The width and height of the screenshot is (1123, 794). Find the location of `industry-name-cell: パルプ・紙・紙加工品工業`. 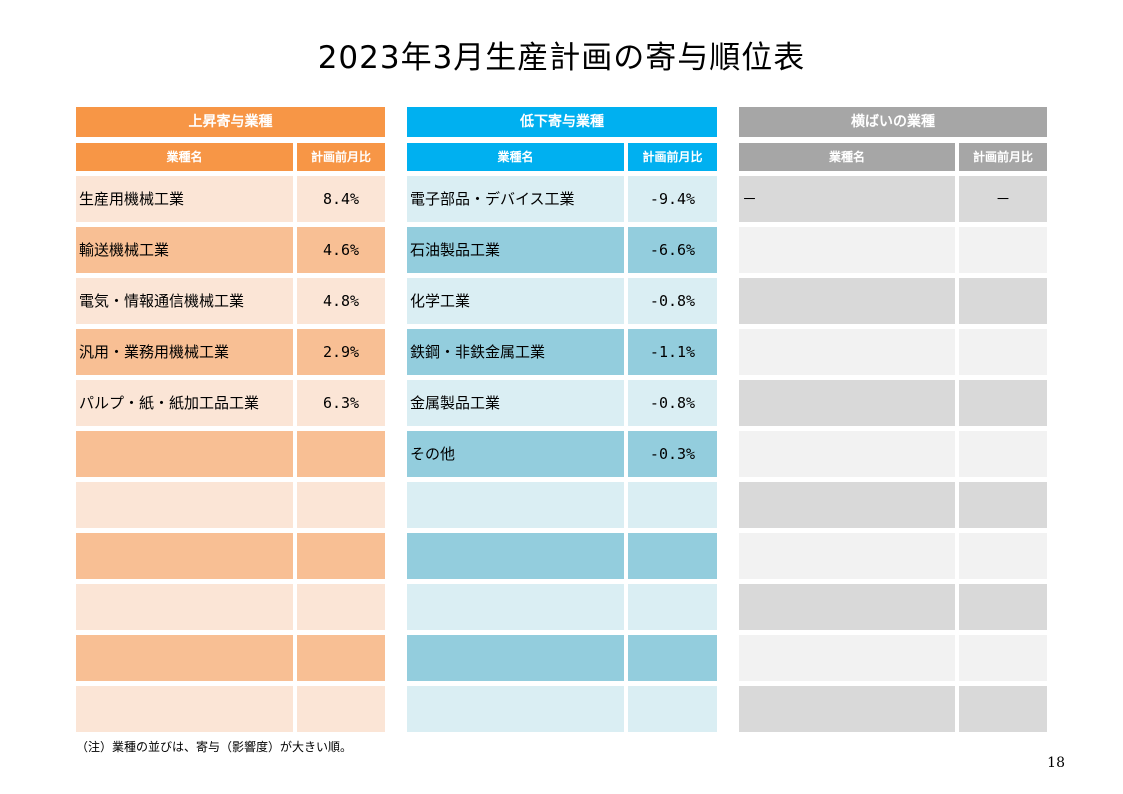

industry-name-cell: パルプ・紙・紙加工品工業 is located at coordinates (184, 403).